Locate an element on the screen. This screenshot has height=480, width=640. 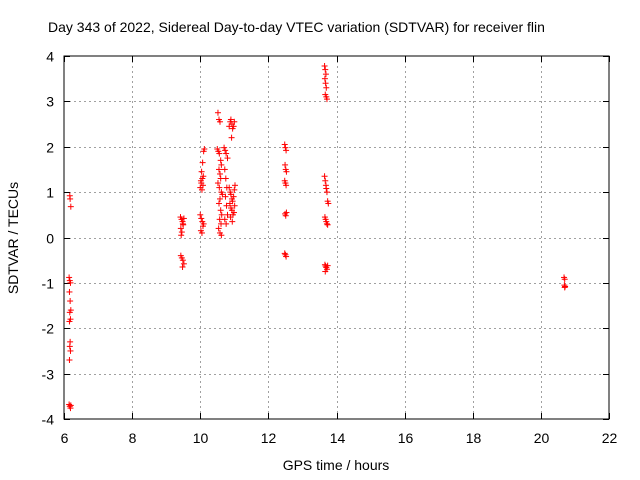
y-tick-label: 1 is located at coordinates (50, 193).